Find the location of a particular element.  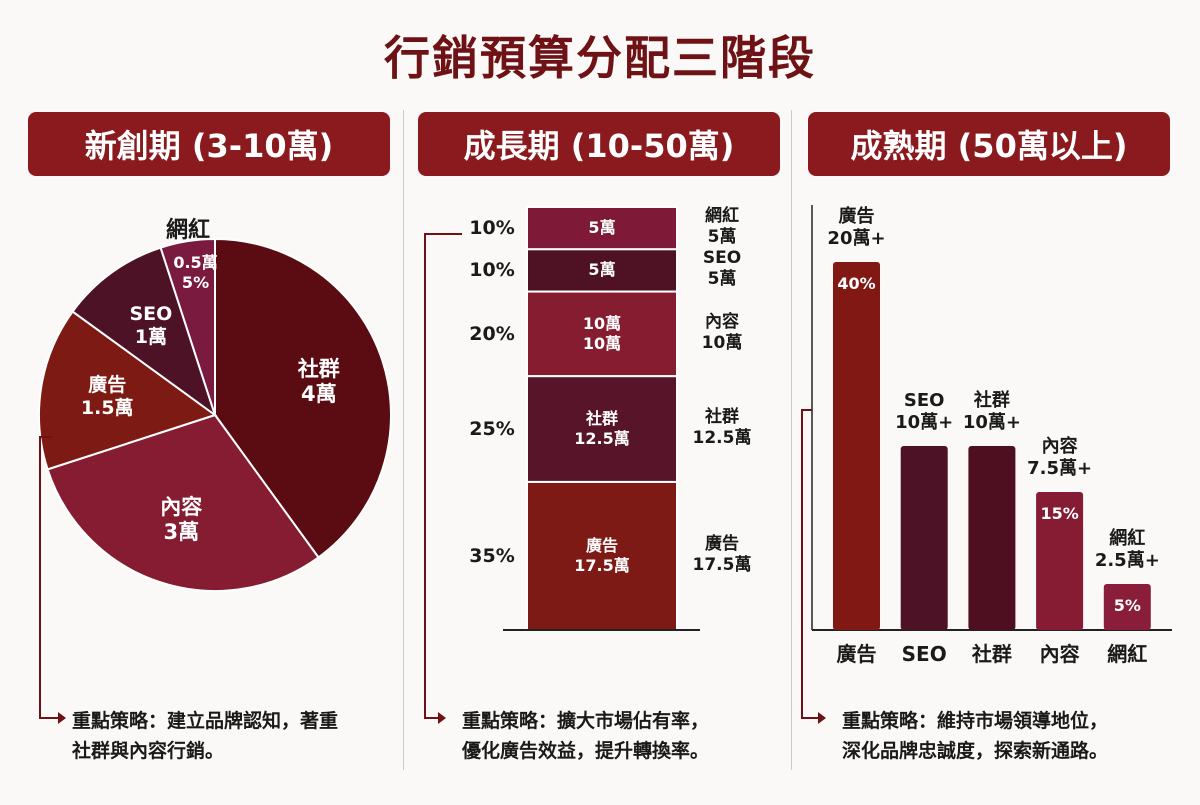

note-line: 重點策略：建立品牌認知，著重 is located at coordinates (205, 721).